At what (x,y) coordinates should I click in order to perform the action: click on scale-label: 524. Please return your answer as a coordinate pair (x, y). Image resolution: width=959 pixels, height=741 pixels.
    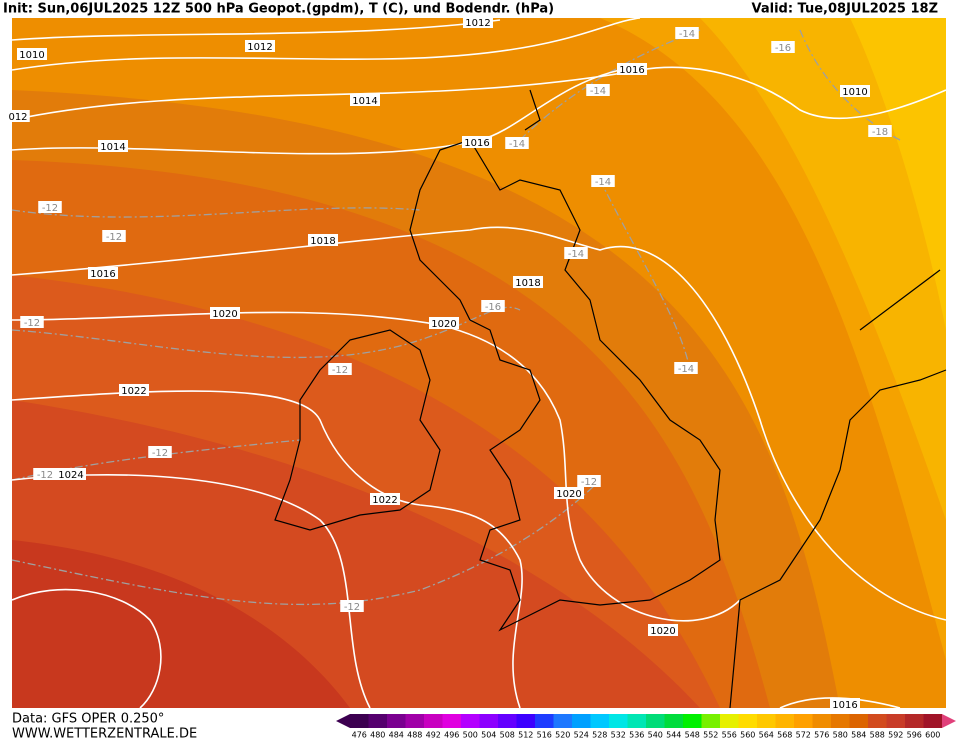
    Looking at the image, I should click on (581, 735).